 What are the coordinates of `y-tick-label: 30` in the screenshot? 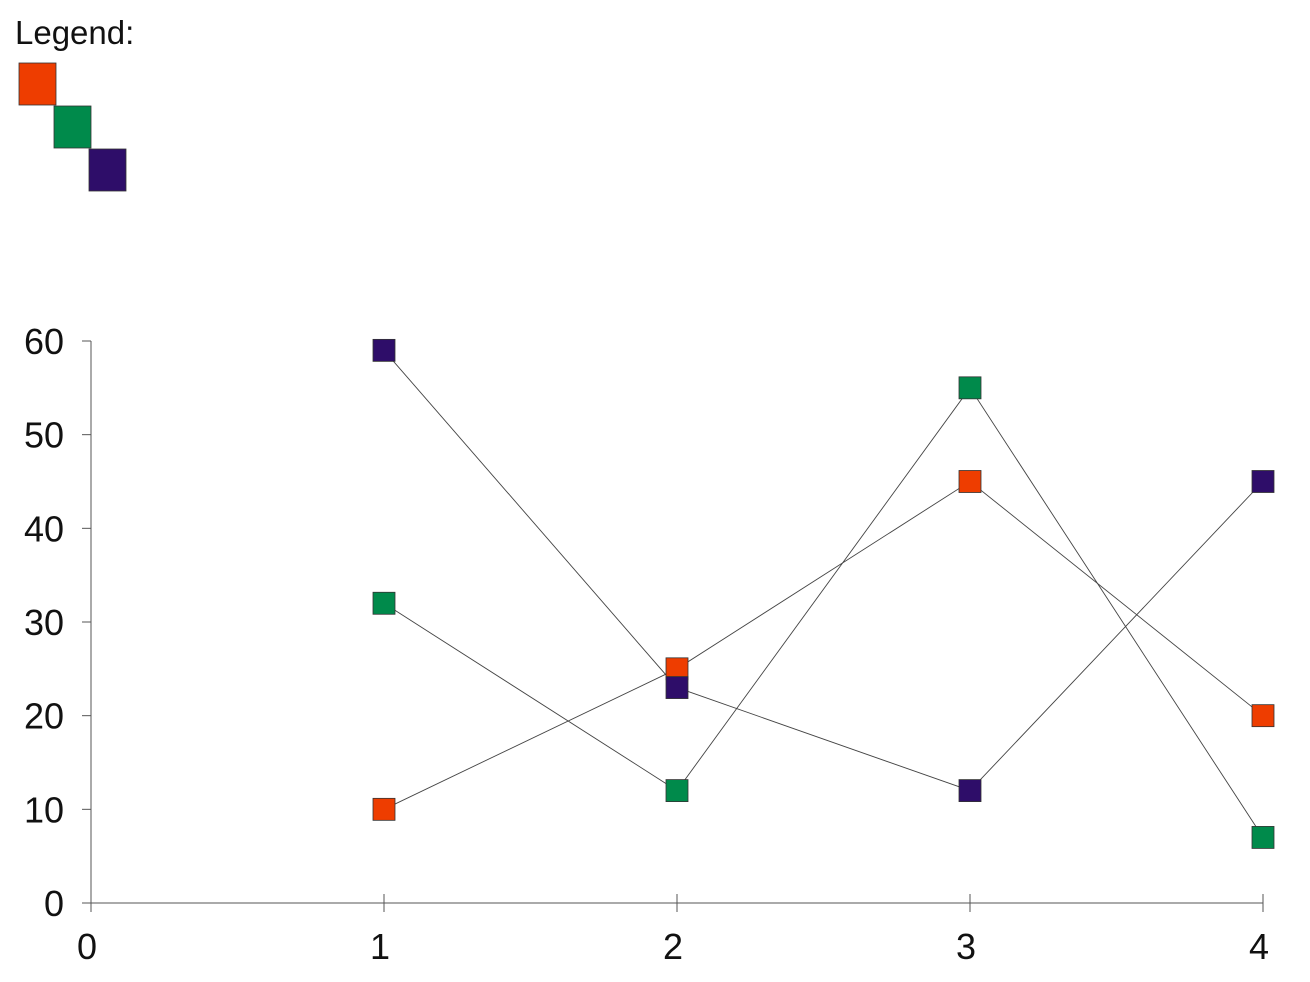 It's located at (44, 622).